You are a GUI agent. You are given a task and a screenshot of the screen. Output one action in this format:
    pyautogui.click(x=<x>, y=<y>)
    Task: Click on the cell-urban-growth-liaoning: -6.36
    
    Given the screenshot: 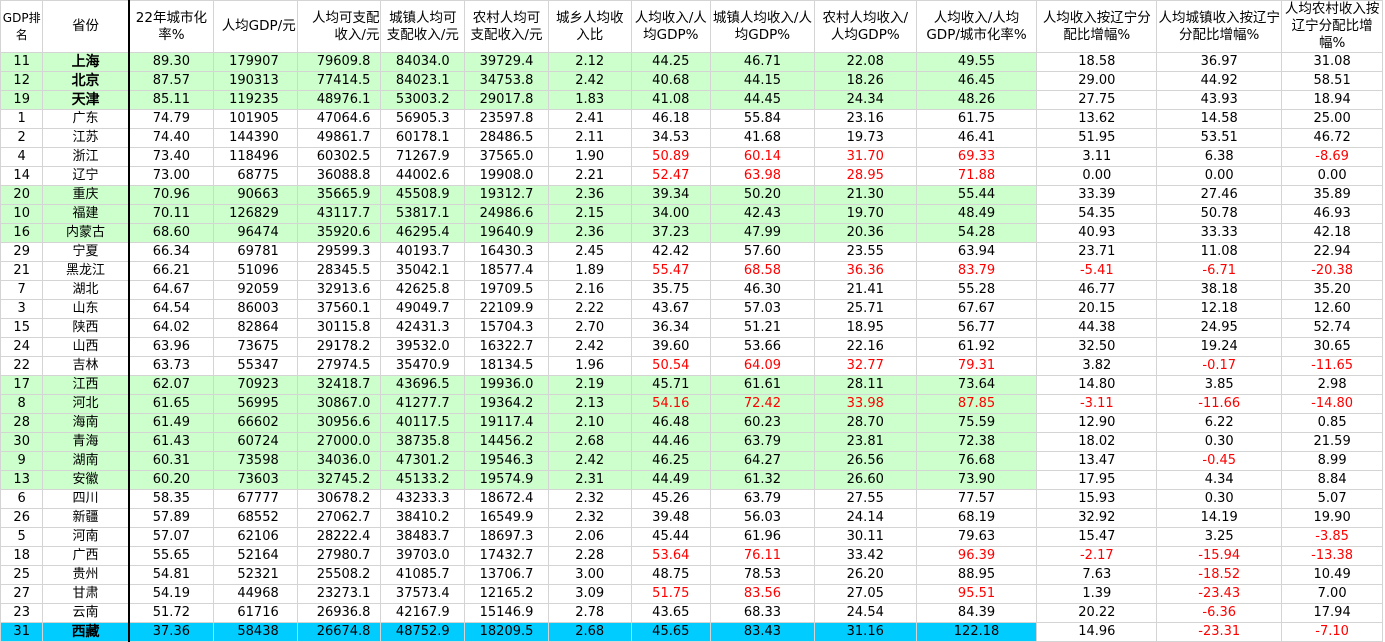 What is the action you would take?
    pyautogui.click(x=1219, y=613)
    